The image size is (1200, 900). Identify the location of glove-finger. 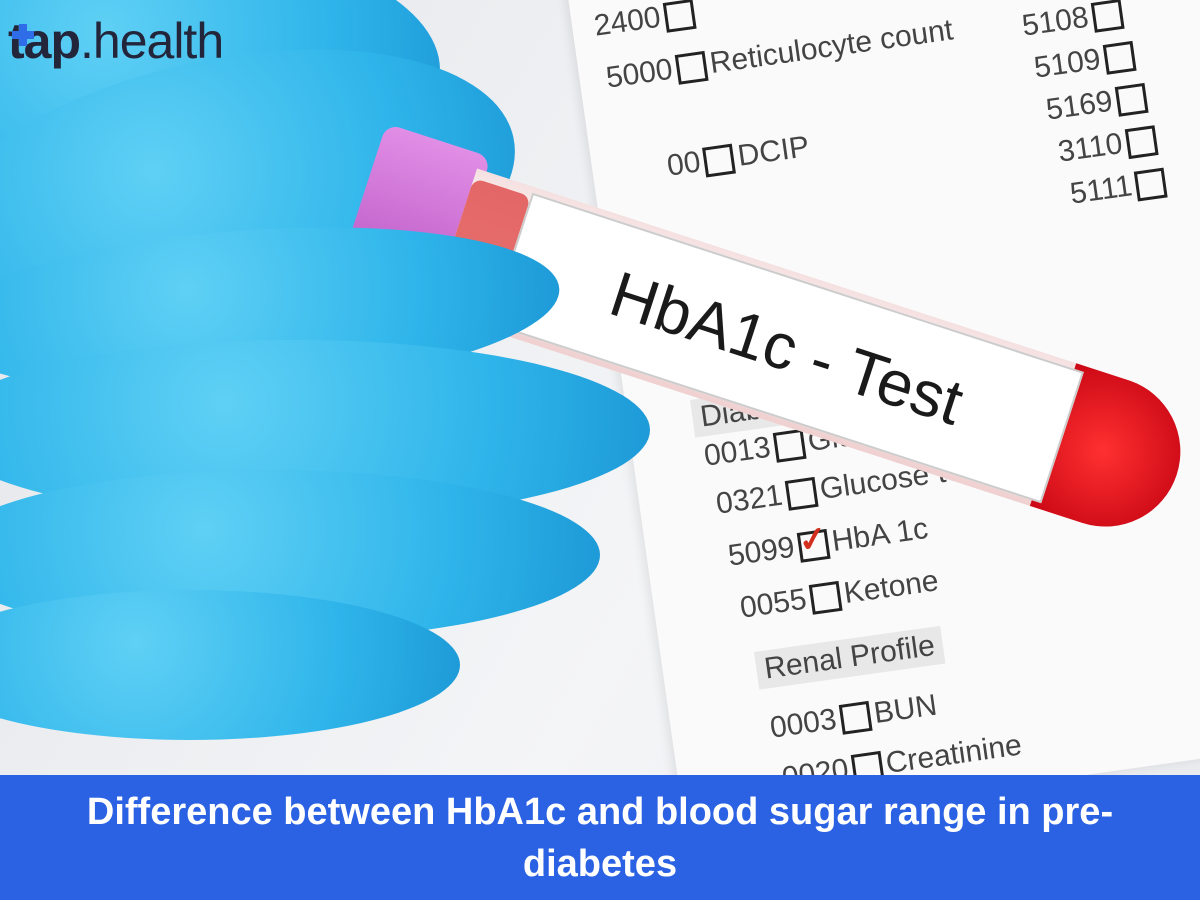
(230, 665).